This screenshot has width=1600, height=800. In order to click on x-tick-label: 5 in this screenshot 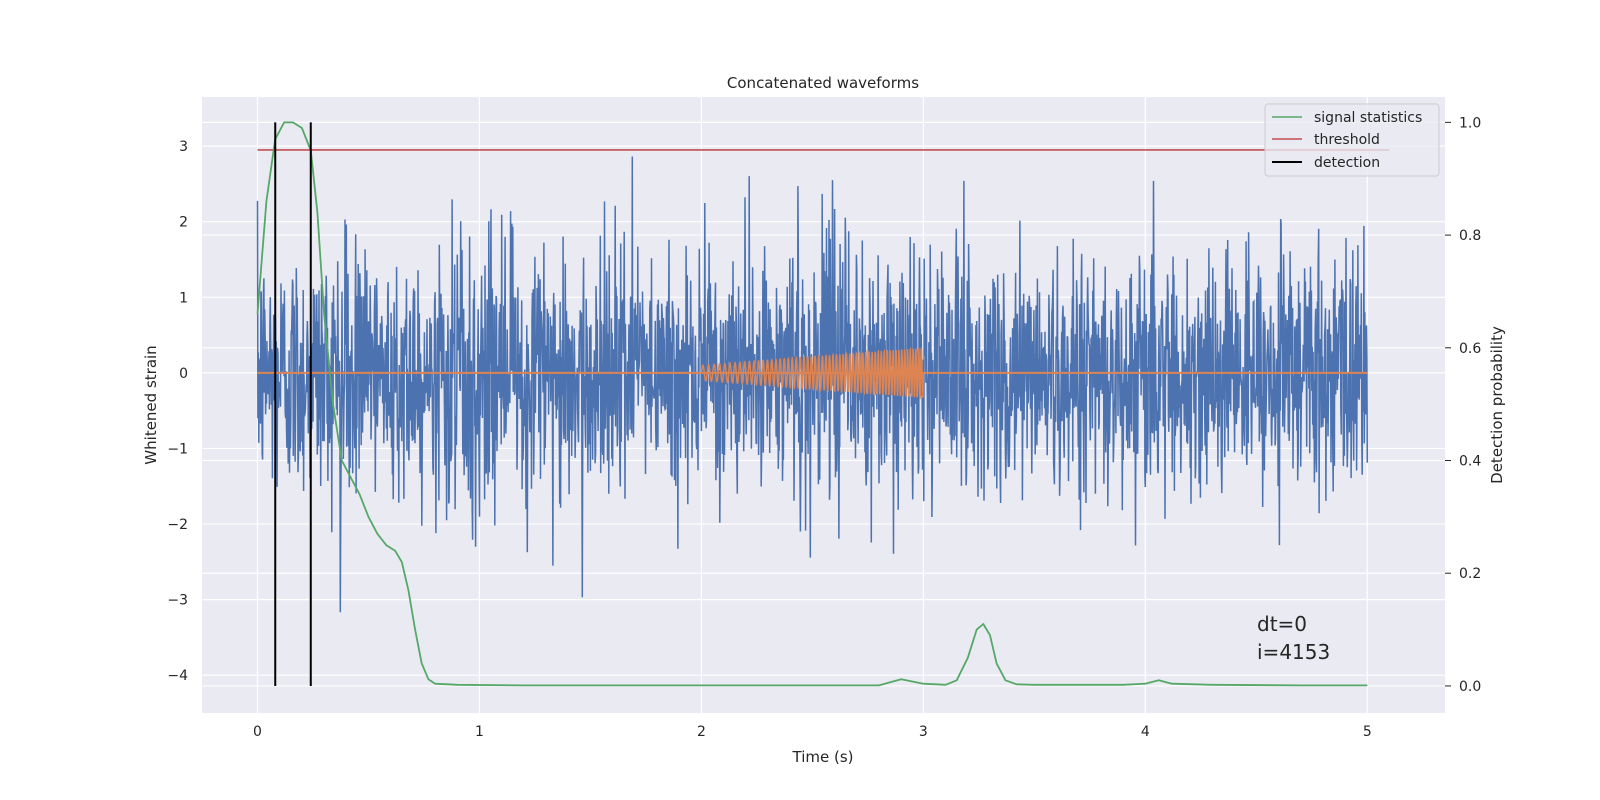, I will do `click(1367, 732)`.